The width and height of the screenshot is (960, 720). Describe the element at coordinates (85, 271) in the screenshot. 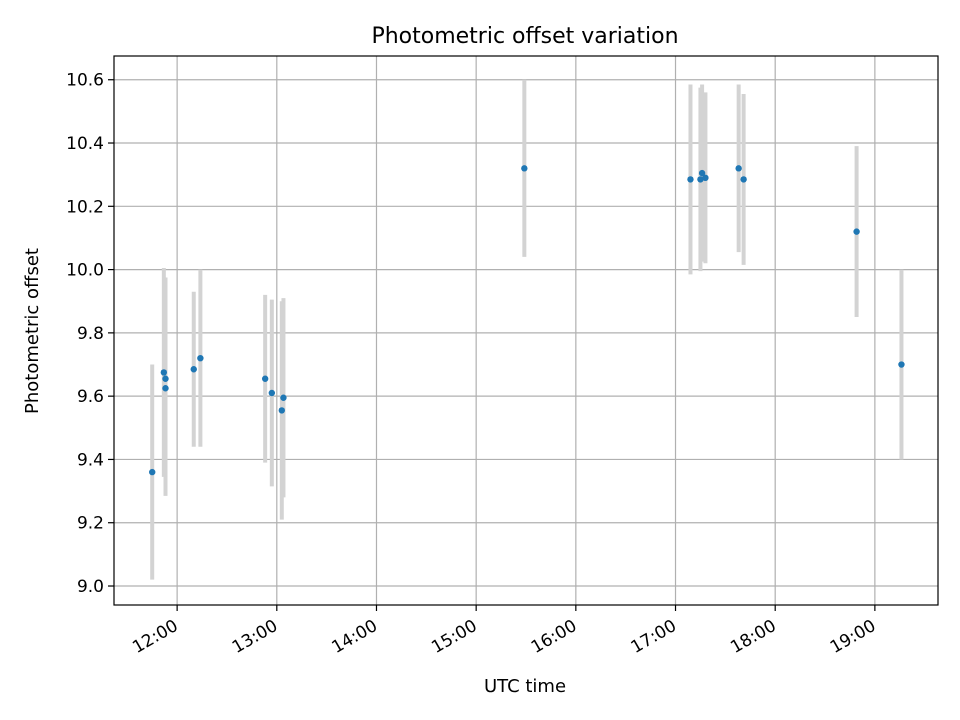

I see `y-tick-label: 10.0` at that location.